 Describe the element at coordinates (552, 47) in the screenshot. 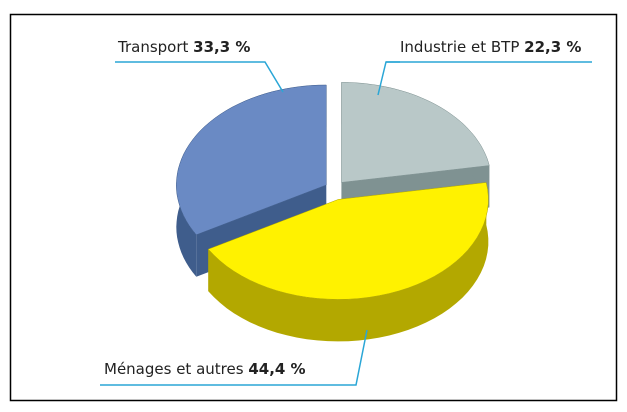

I see `value-label: 22,3 %` at that location.